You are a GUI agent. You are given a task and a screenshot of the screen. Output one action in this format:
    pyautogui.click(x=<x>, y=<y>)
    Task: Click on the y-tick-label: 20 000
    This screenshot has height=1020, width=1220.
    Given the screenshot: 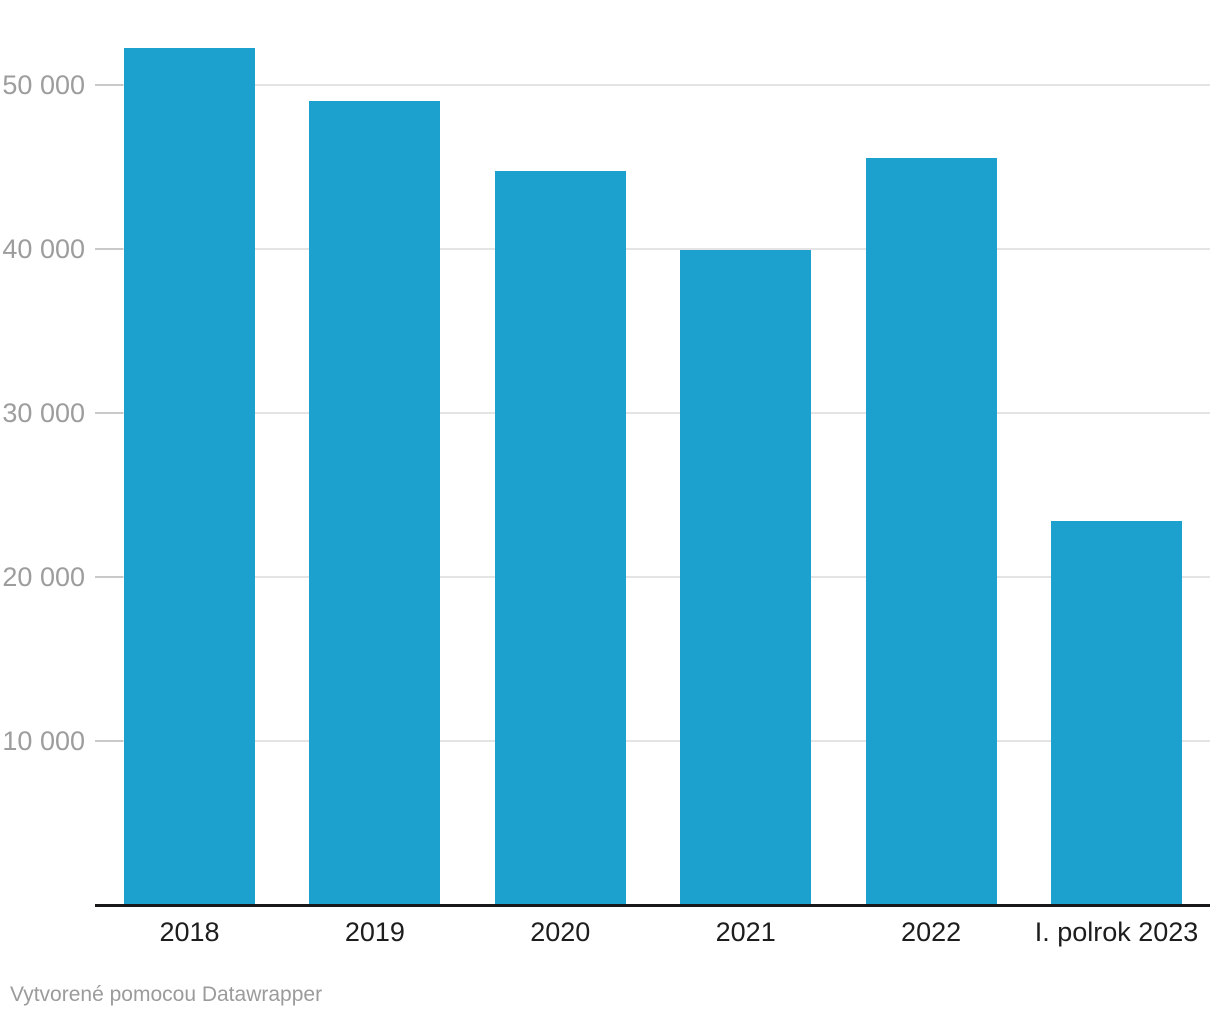 What is the action you would take?
    pyautogui.click(x=43, y=576)
    